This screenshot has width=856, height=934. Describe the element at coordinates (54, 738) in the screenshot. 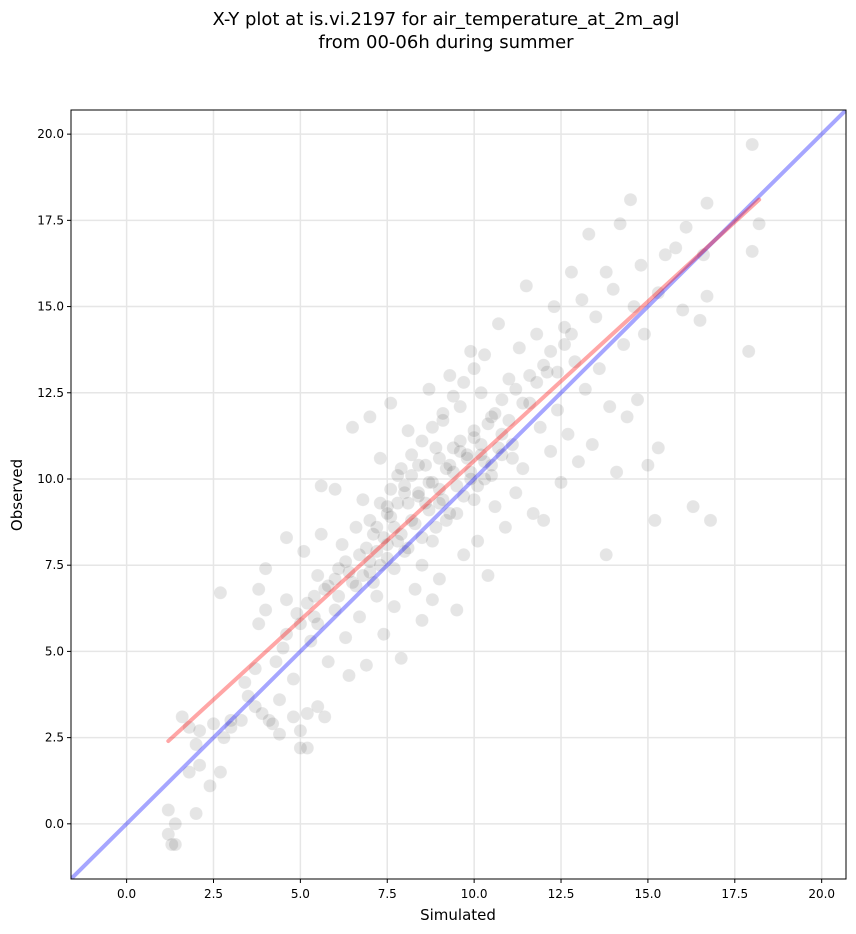

I see `y-tick-label: 2.5` at that location.